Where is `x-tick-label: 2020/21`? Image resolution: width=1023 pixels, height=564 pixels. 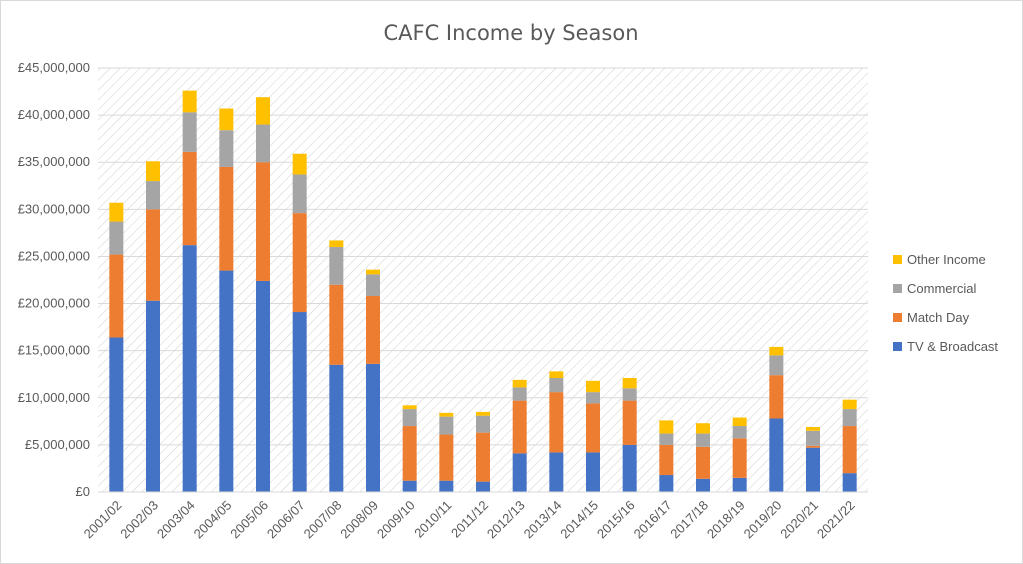
x-tick-label: 2020/21 is located at coordinates (799, 520).